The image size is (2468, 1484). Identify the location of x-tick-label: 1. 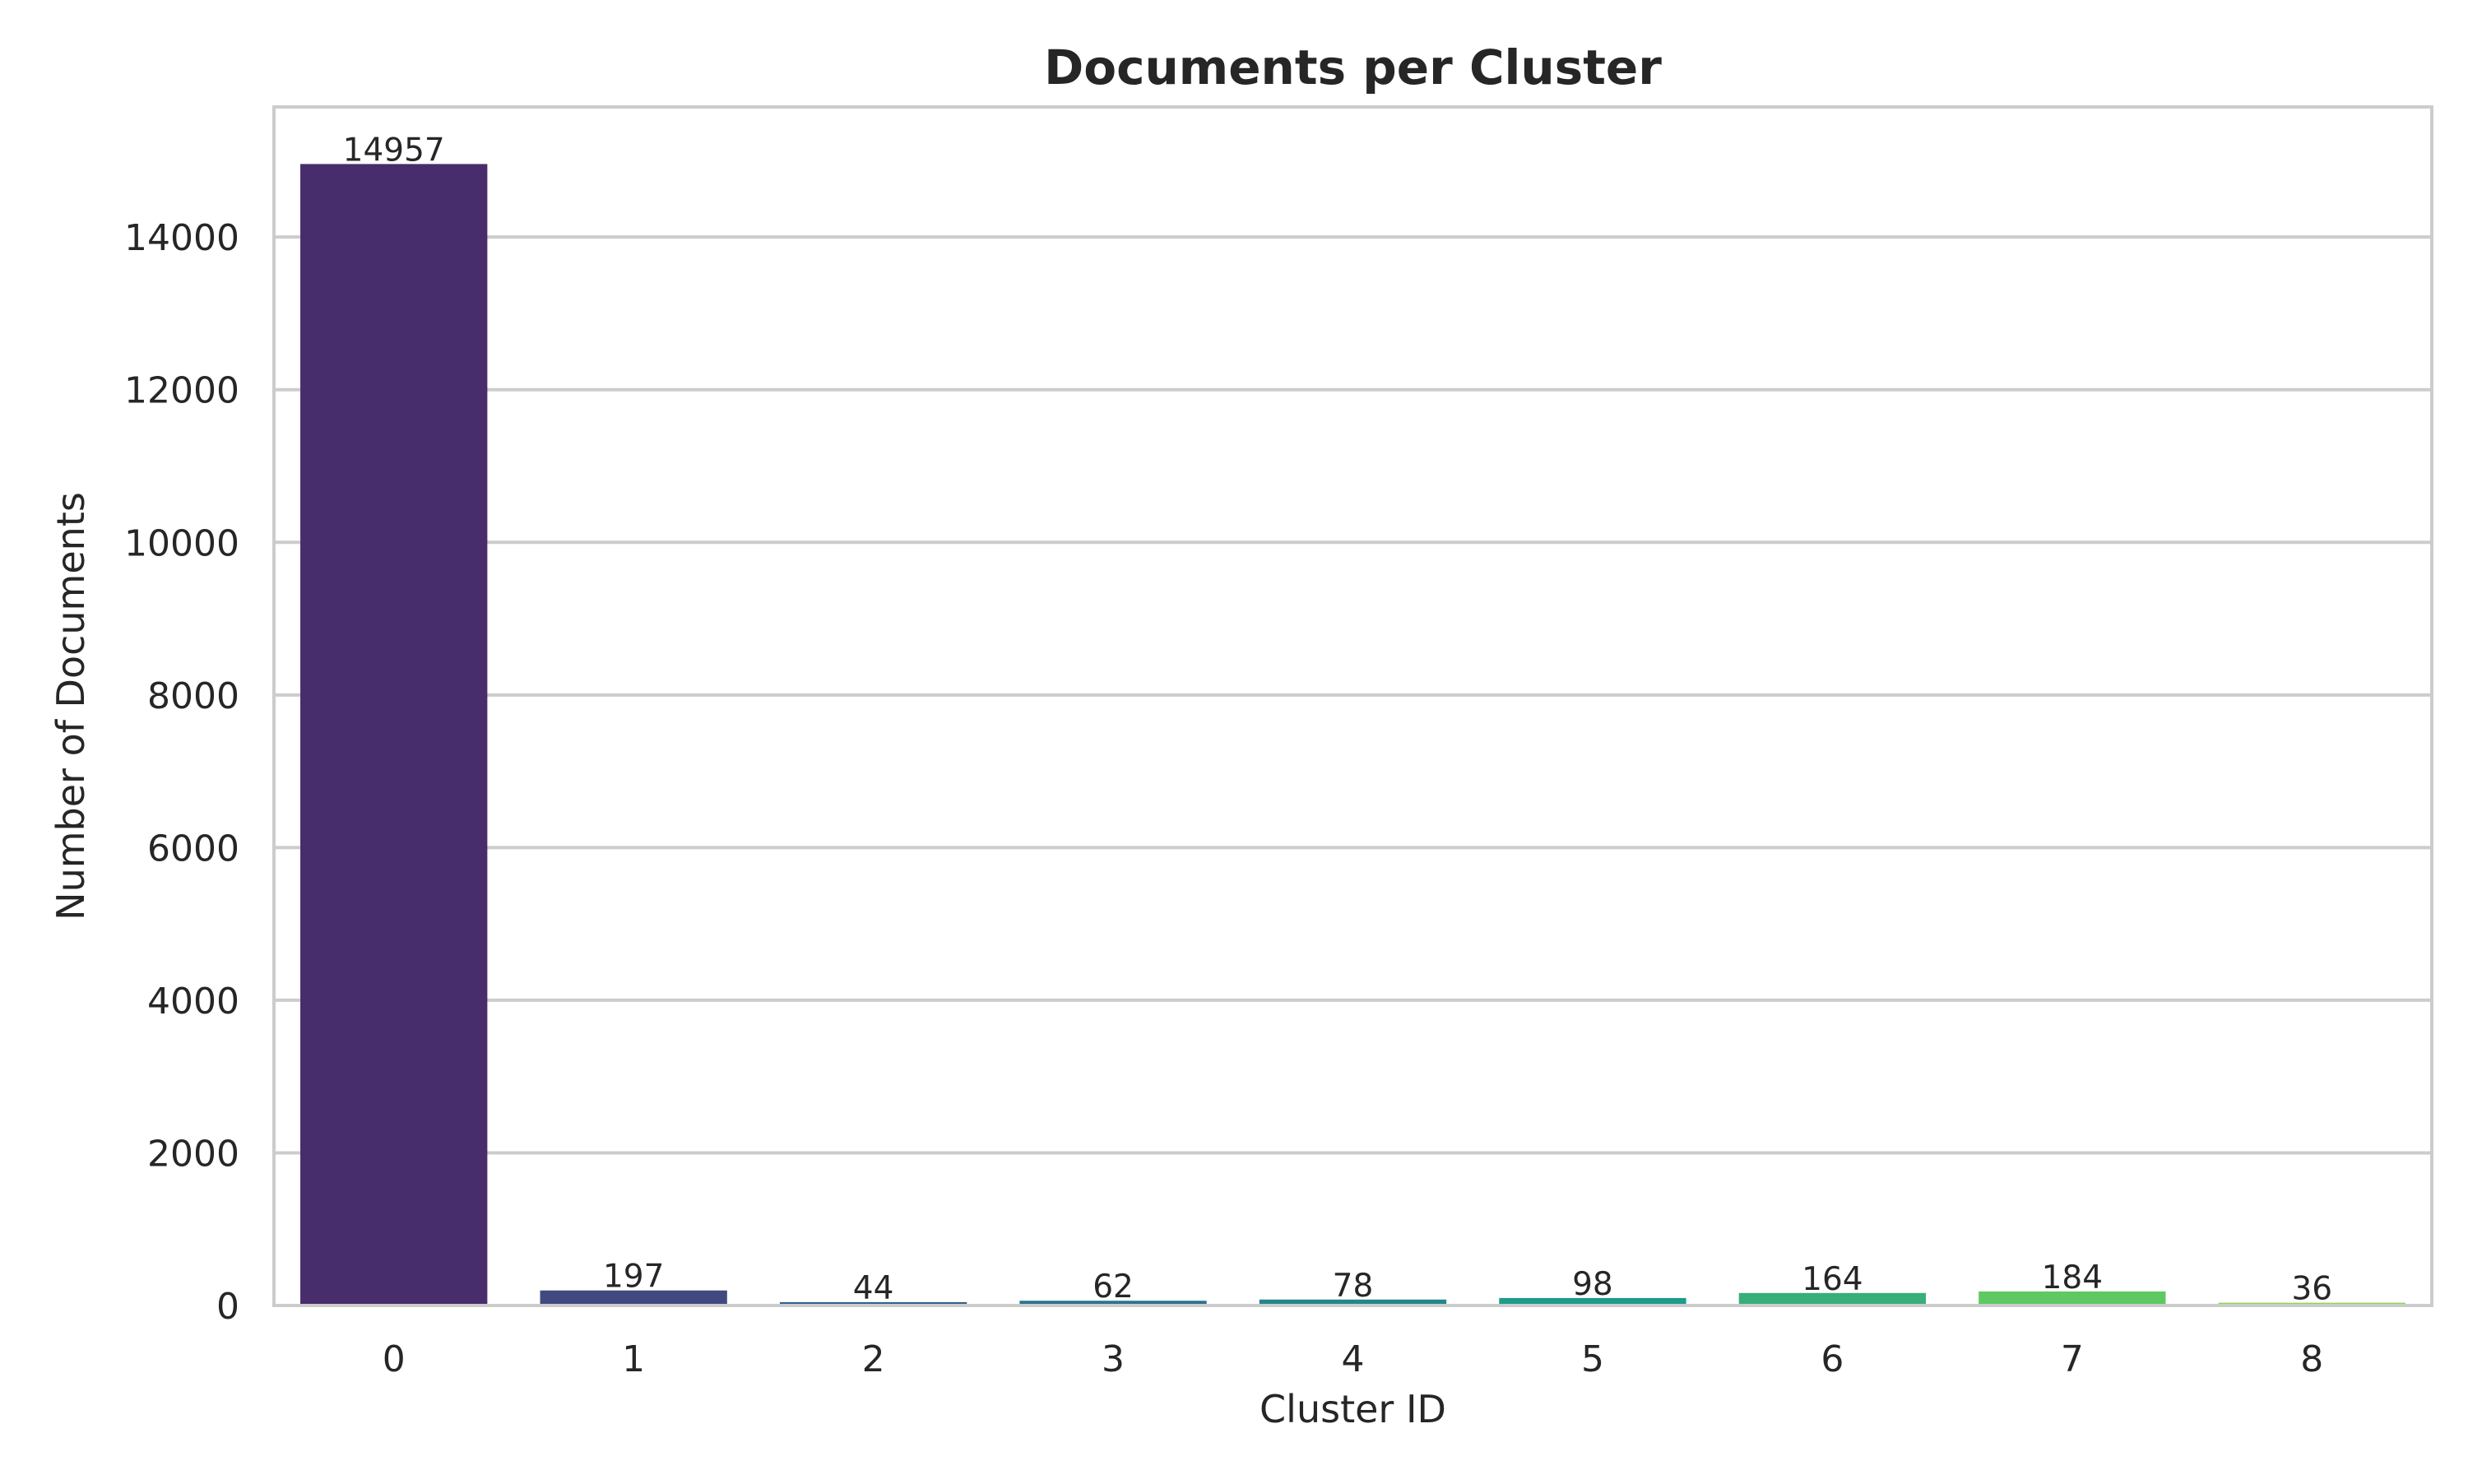
(633, 1359).